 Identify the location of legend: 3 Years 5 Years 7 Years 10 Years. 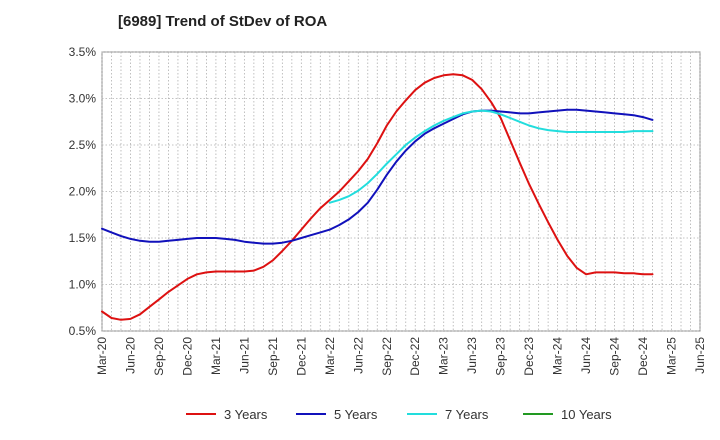
(399, 414).